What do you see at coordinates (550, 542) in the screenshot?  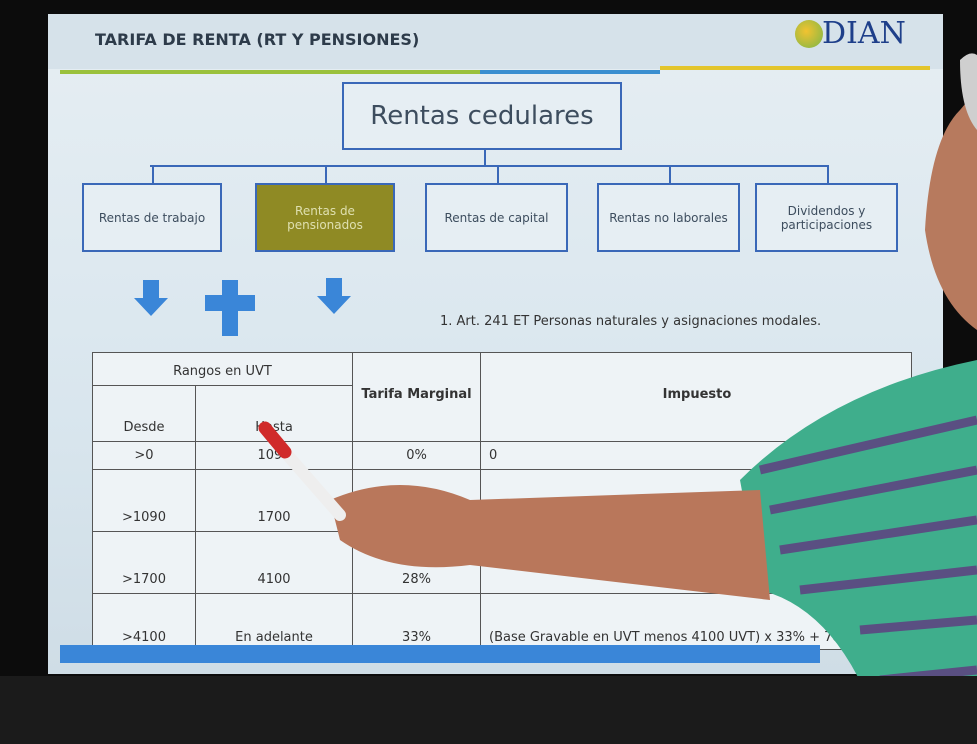 I see `arm` at bounding box center [550, 542].